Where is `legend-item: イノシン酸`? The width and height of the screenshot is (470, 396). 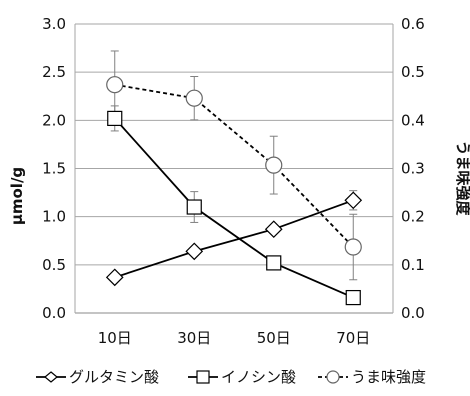
legend-item: イノシン酸 is located at coordinates (242, 377).